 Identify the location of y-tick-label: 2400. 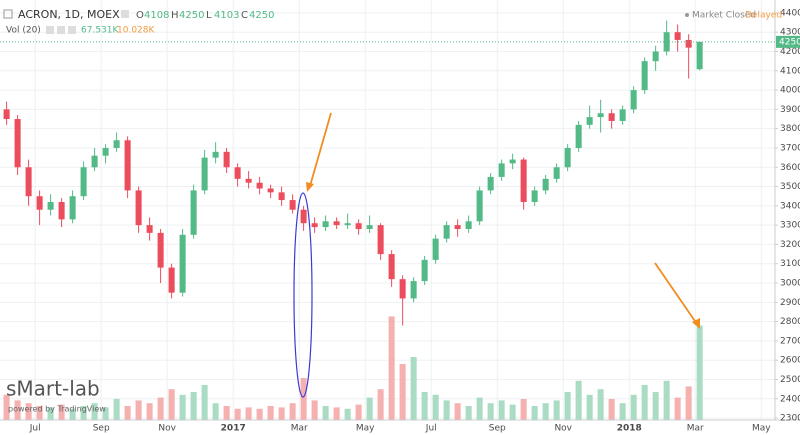
(790, 399).